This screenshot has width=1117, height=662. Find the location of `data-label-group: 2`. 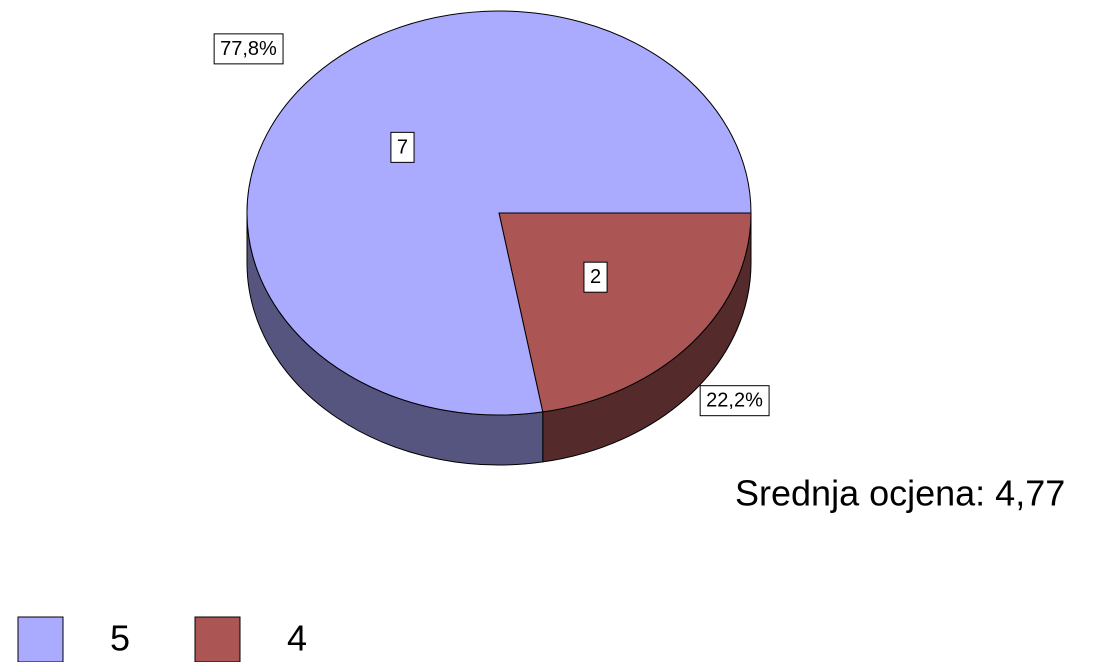

data-label-group: 2 is located at coordinates (595, 277).